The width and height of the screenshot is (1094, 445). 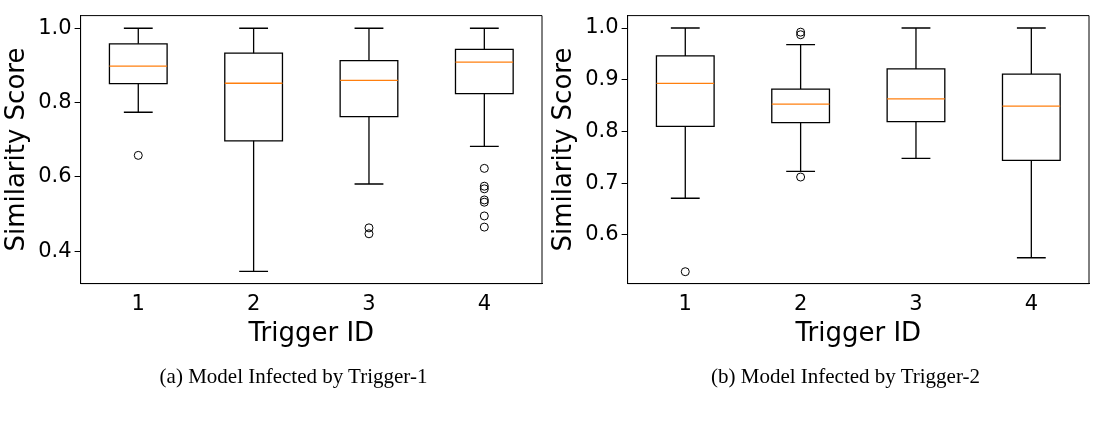 What do you see at coordinates (602, 78) in the screenshot?
I see `y-tick-label: 0.9` at bounding box center [602, 78].